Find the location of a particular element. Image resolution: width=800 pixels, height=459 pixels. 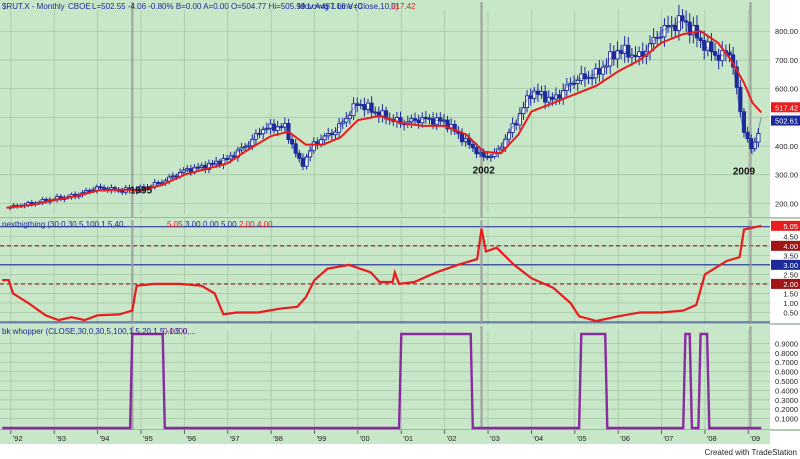

nextbigthing-flag-label-2: 3.00 is located at coordinates (790, 265).